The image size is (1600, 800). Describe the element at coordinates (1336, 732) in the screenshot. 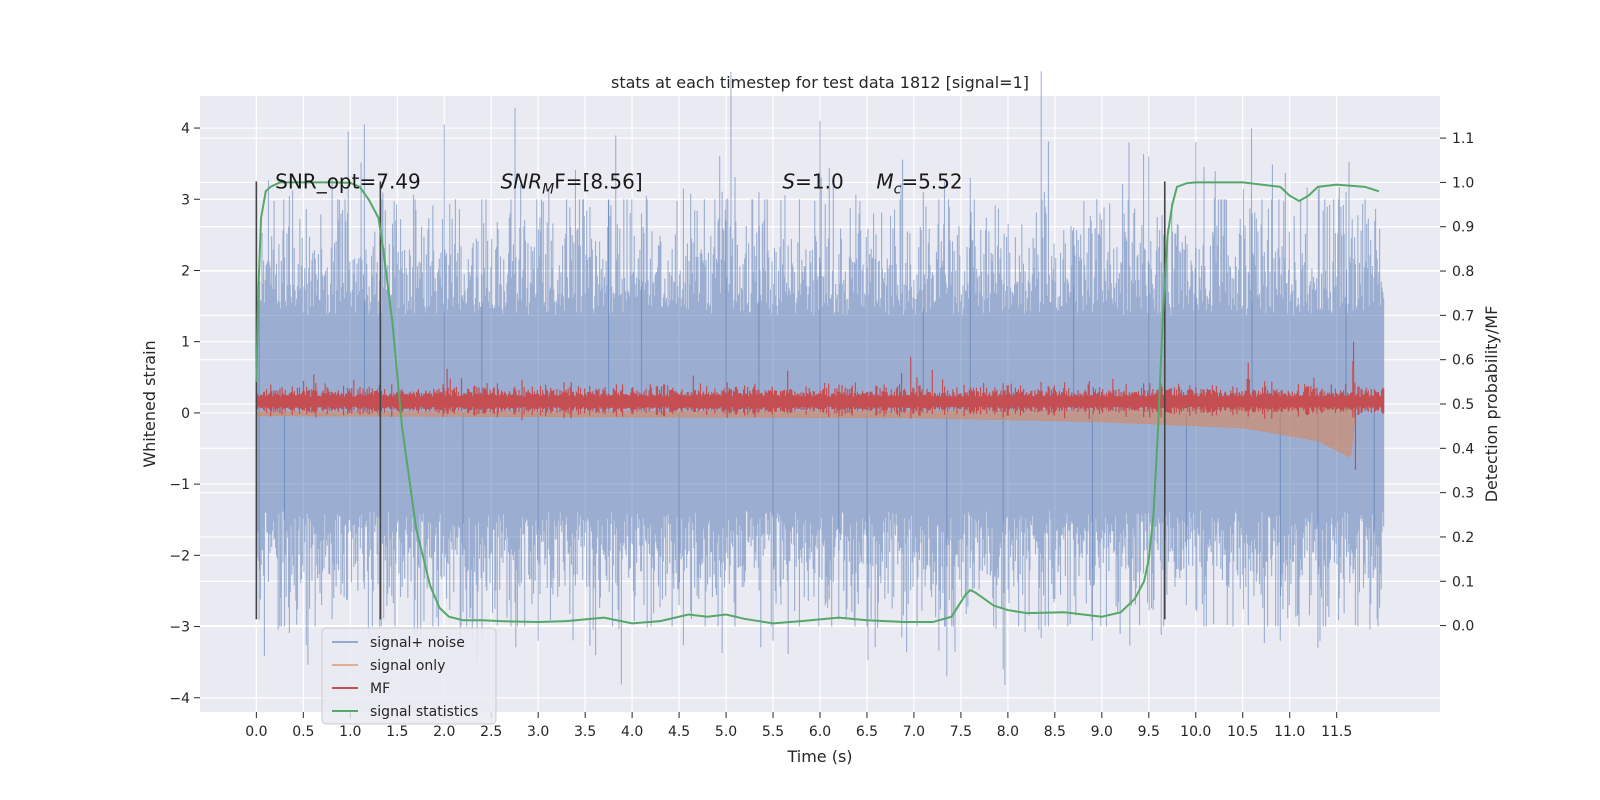

I see `x-tick-label-23: 11.5` at that location.